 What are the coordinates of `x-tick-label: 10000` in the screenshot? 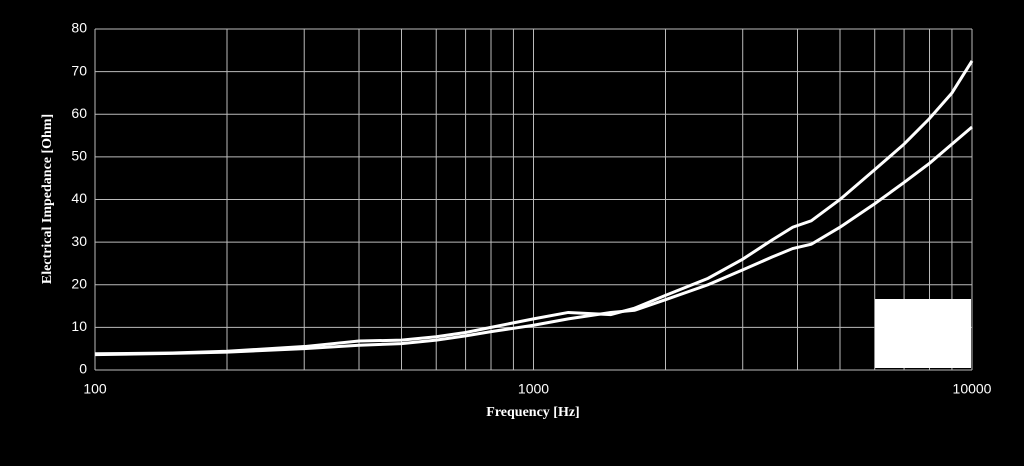 It's located at (972, 389).